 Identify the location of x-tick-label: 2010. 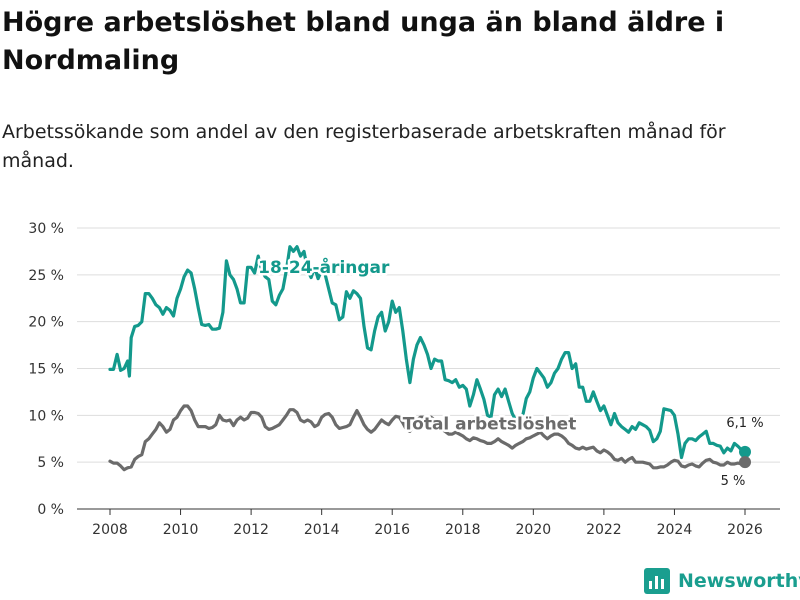
(181, 530).